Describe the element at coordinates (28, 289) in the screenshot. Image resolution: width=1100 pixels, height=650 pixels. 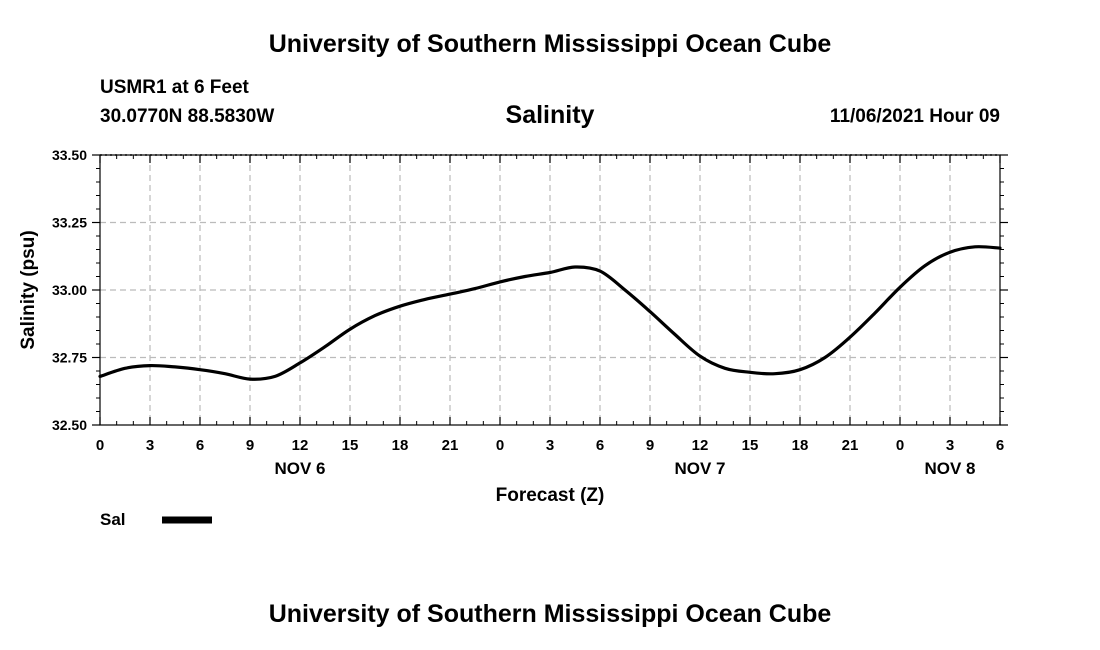
I see `y-axis-title: Salinity (psu)` at that location.